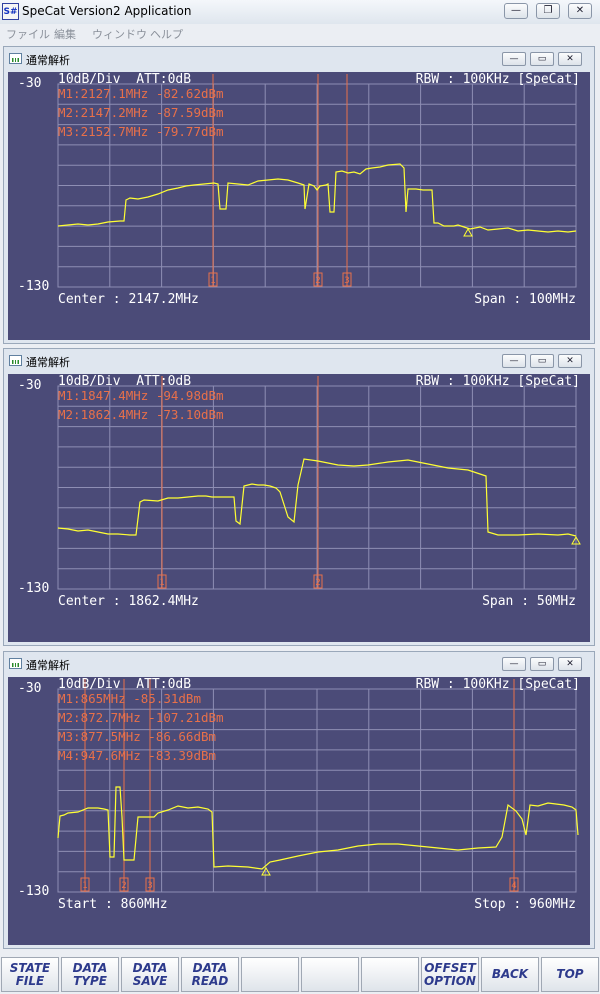  What do you see at coordinates (450, 967) in the screenshot?
I see `button-label: OFFSET` at bounding box center [450, 967].